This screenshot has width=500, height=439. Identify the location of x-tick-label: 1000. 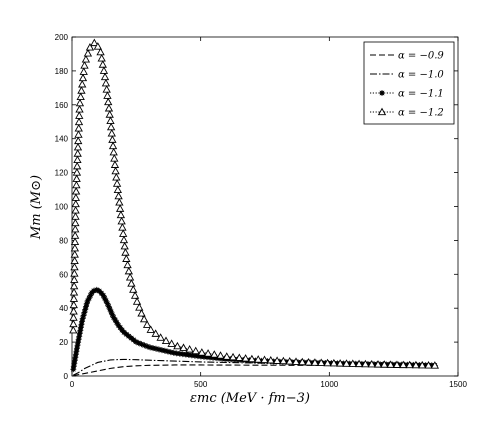
(329, 384).